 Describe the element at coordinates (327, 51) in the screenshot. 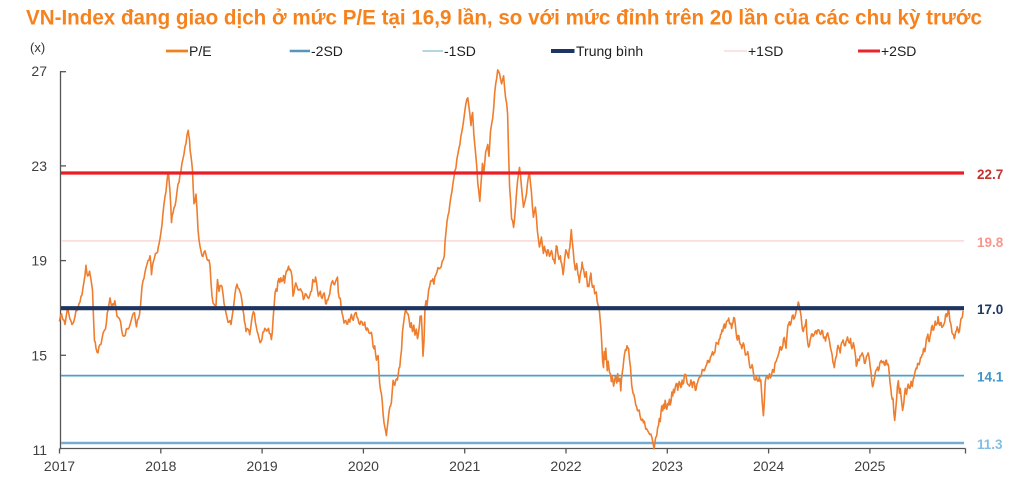

I see `svg-text: -2SD` at that location.